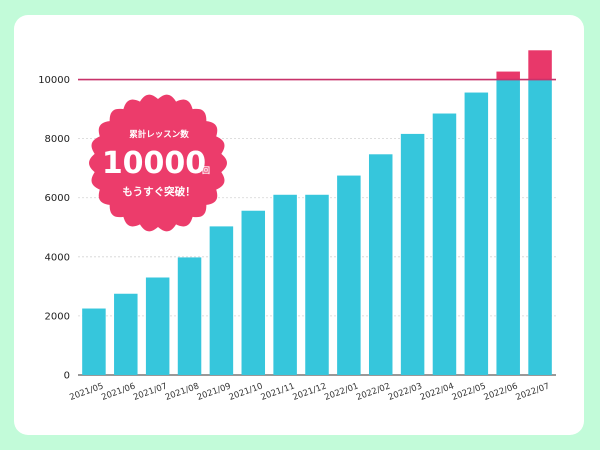 The image size is (600, 450). Describe the element at coordinates (405, 391) in the screenshot. I see `x-tick-label: 2022/03` at that location.